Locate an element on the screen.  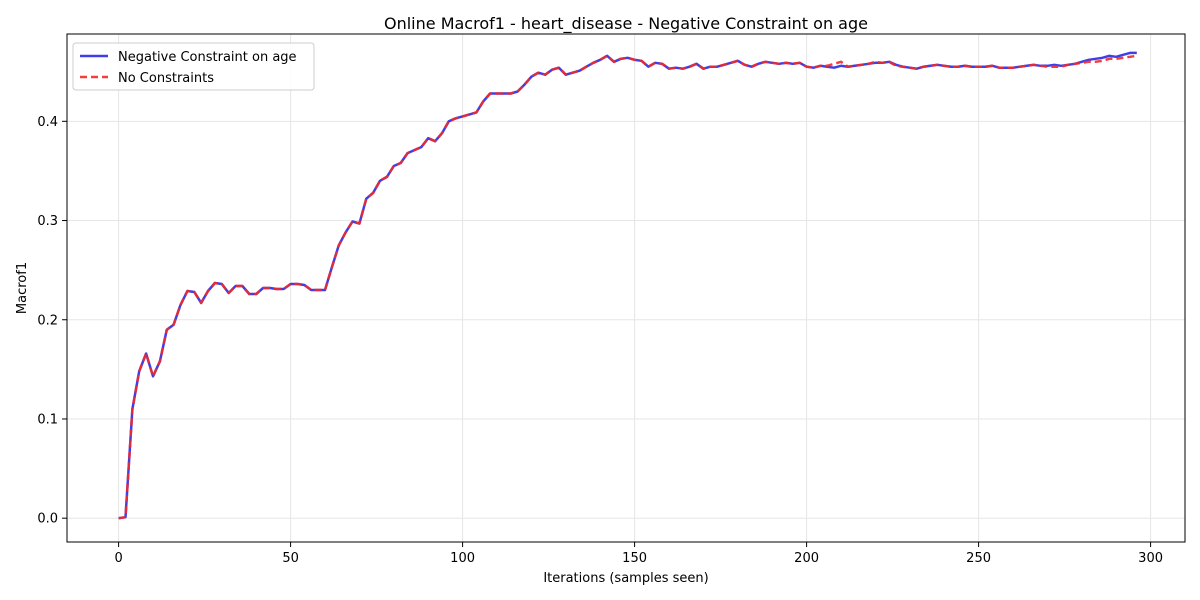
y-tick-label: 0.4 is located at coordinates (47, 122).